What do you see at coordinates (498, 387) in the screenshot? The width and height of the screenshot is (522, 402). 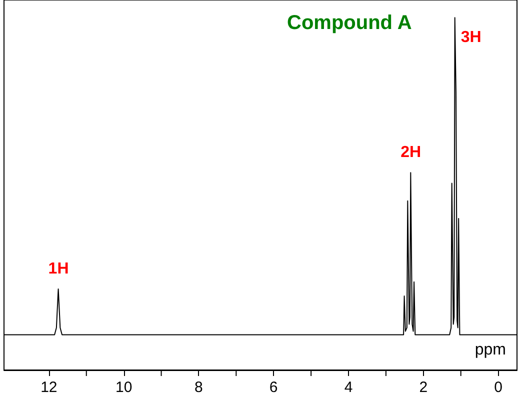 I see `x-tick-label: 0` at bounding box center [498, 387].